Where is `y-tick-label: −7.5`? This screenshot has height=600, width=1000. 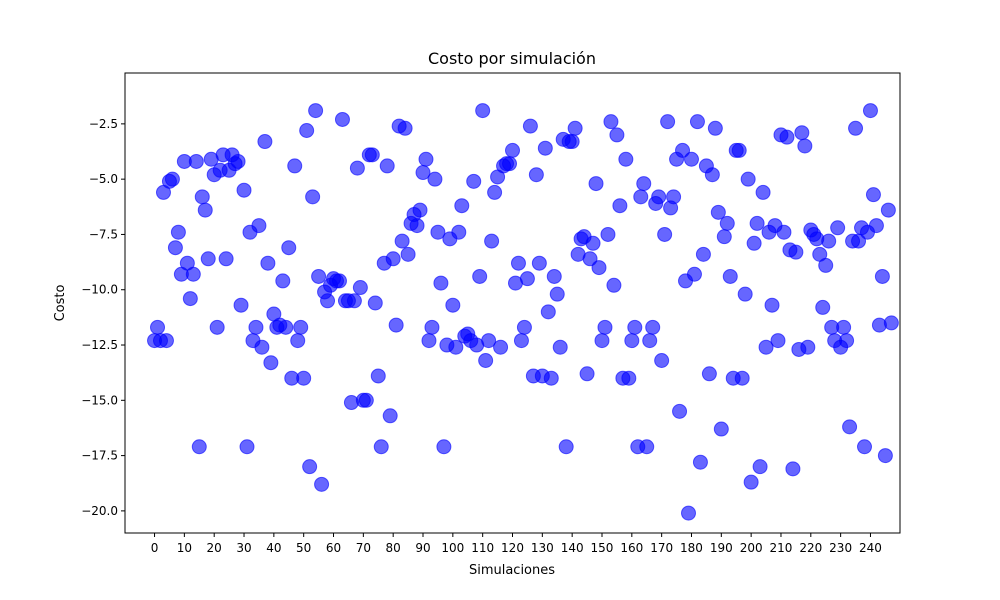
y-tick-label: −7.5 is located at coordinates (103, 234).